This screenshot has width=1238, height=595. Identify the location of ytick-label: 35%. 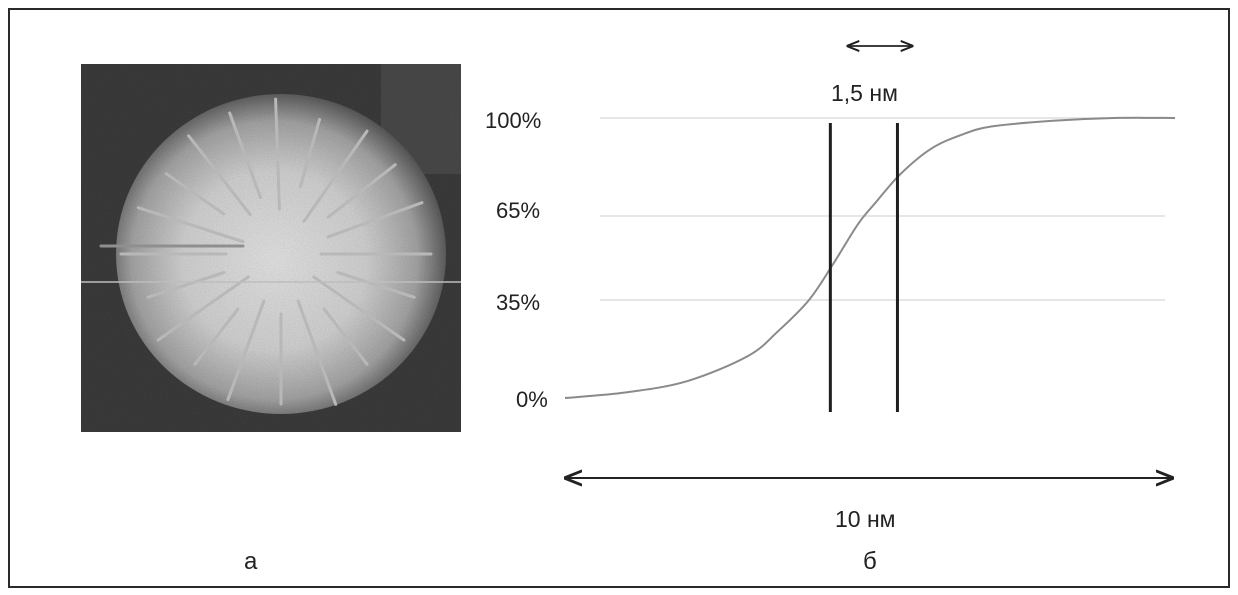
(518, 302).